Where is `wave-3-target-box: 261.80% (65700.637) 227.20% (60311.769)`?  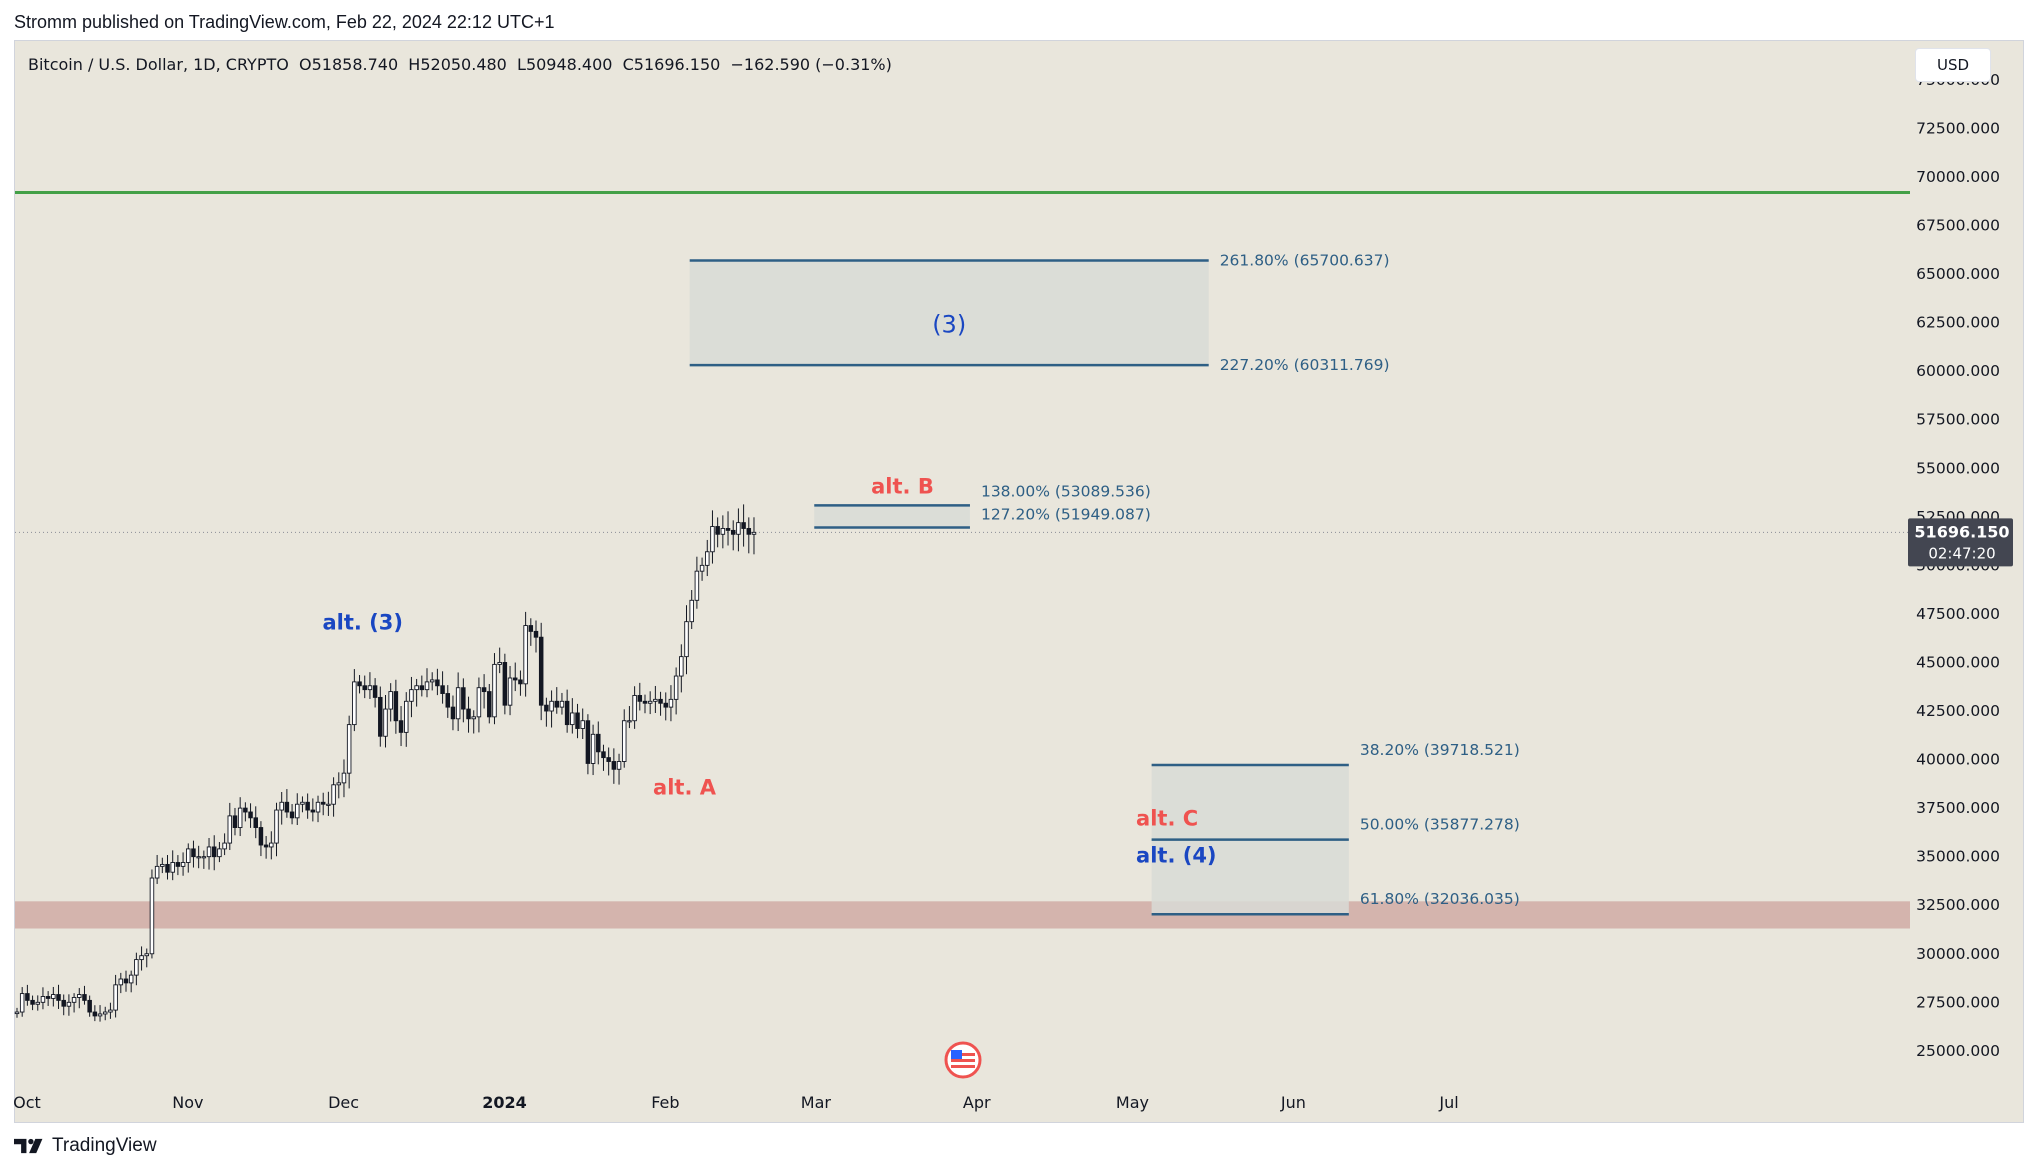 wave-3-target-box: 261.80% (65700.637) 227.20% (60311.769) is located at coordinates (1039, 312).